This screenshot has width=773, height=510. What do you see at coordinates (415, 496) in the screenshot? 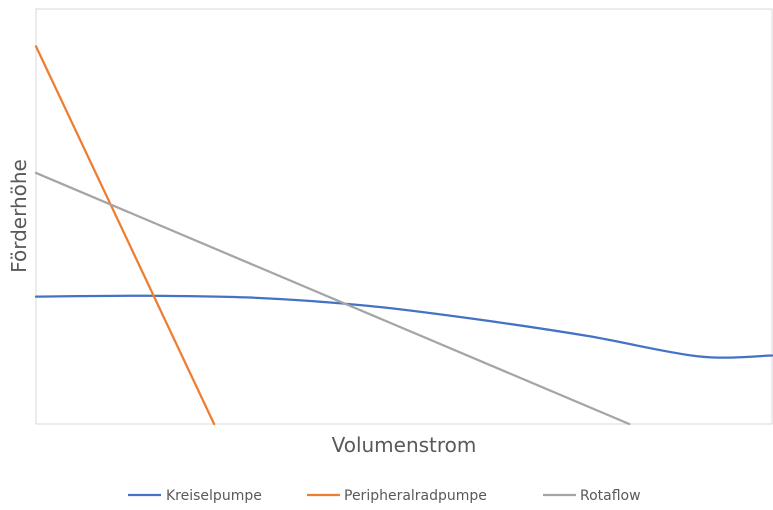
I see `legend-label-peripheralradpumpe: Peripheralradpumpe` at bounding box center [415, 496].